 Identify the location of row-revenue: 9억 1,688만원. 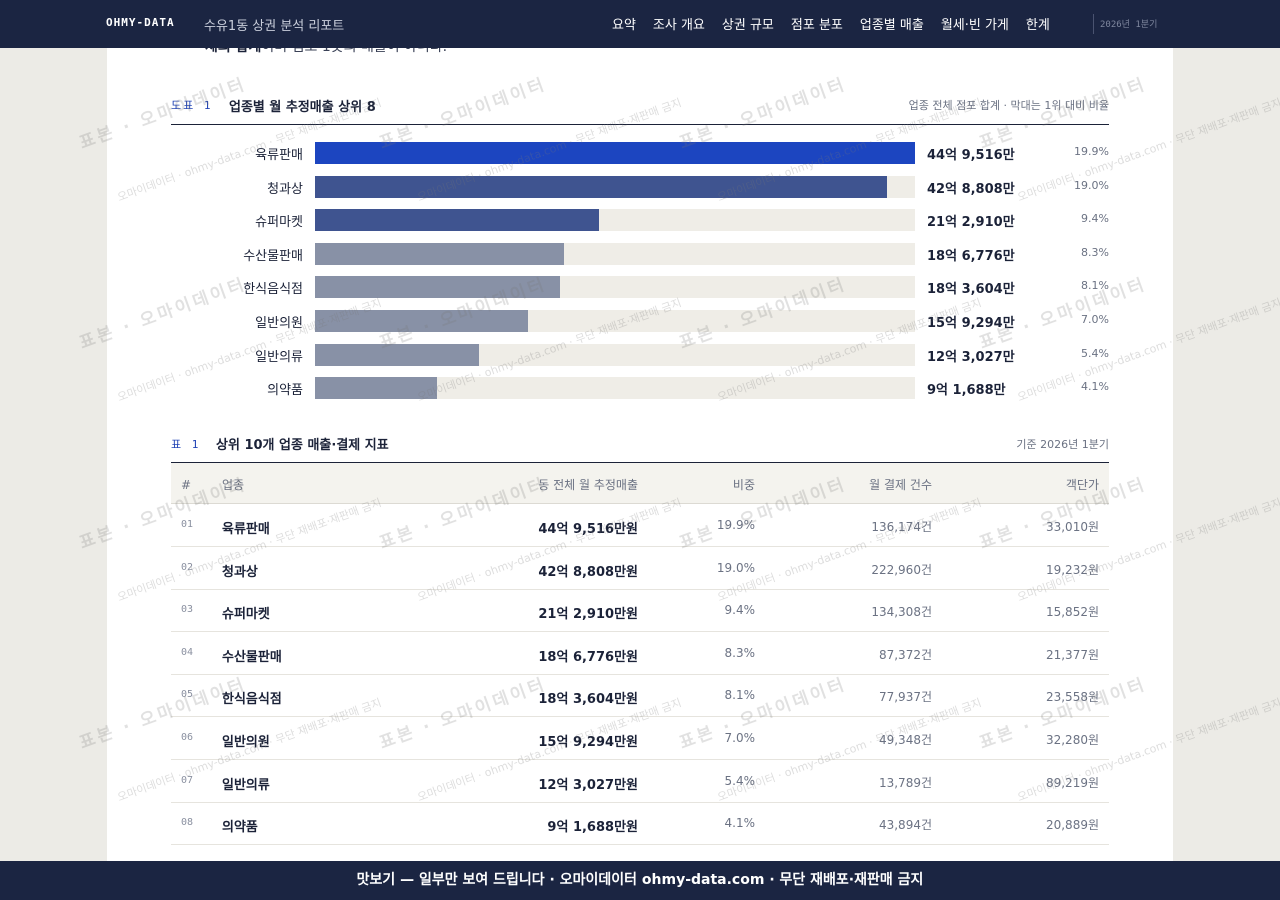
(592, 828).